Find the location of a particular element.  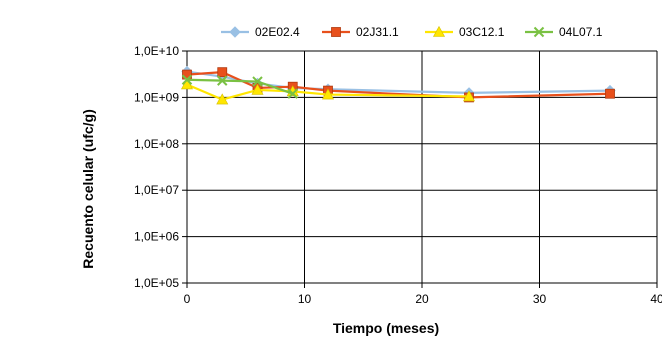

legend-item-02J31.1: 02J31.1 is located at coordinates (360, 32).